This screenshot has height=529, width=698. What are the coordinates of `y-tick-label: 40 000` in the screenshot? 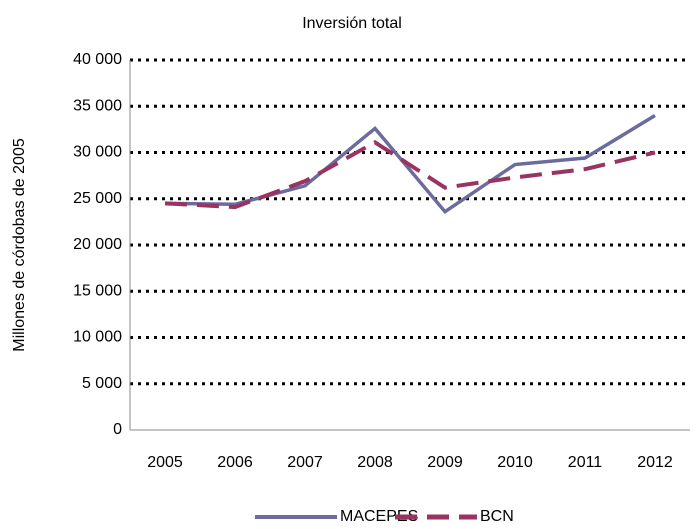 It's located at (97, 59).